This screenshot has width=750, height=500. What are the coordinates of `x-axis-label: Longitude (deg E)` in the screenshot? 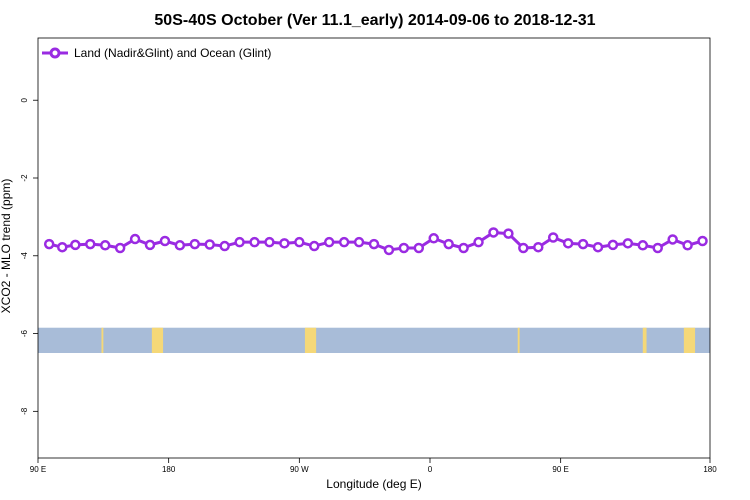 It's located at (373, 484).